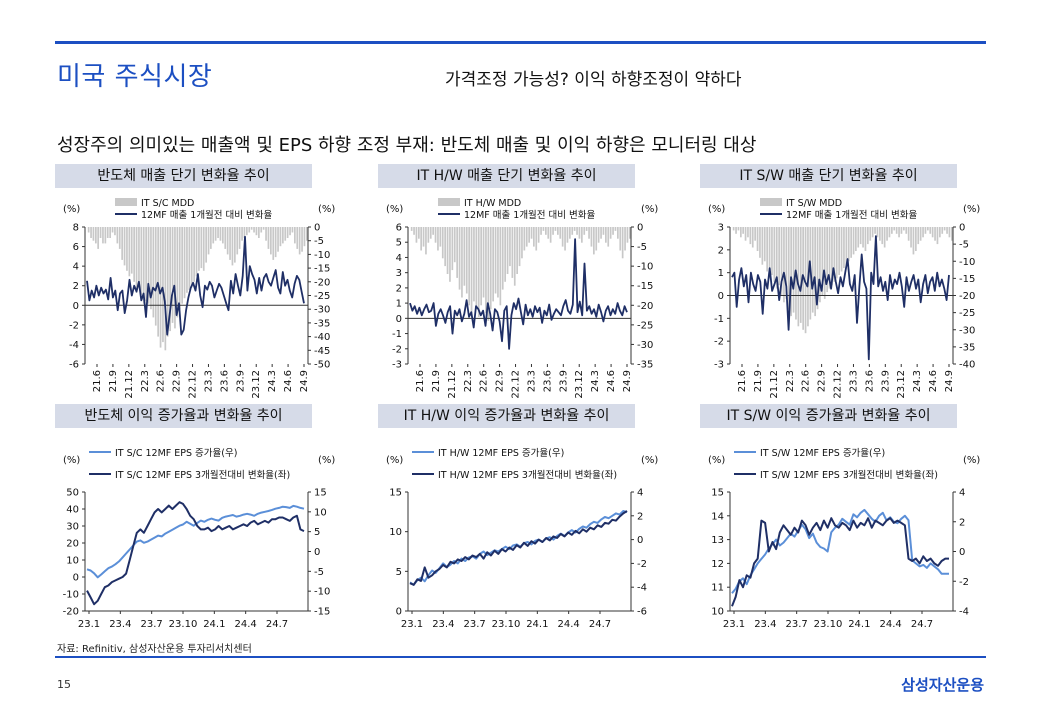  I want to click on left-tick-label: -10, so click(71, 595).